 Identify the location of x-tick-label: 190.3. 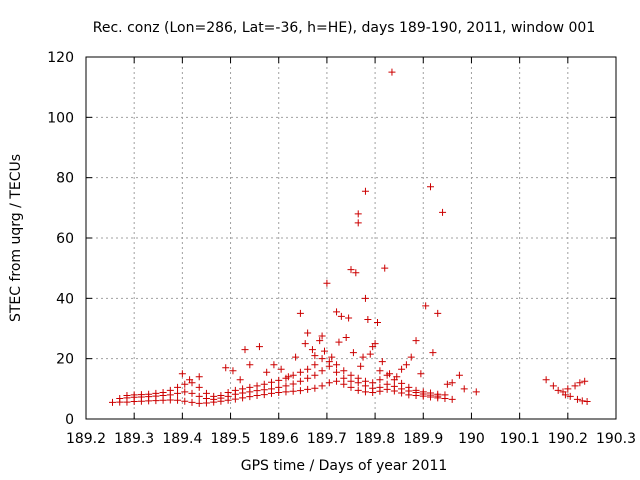
(616, 439).